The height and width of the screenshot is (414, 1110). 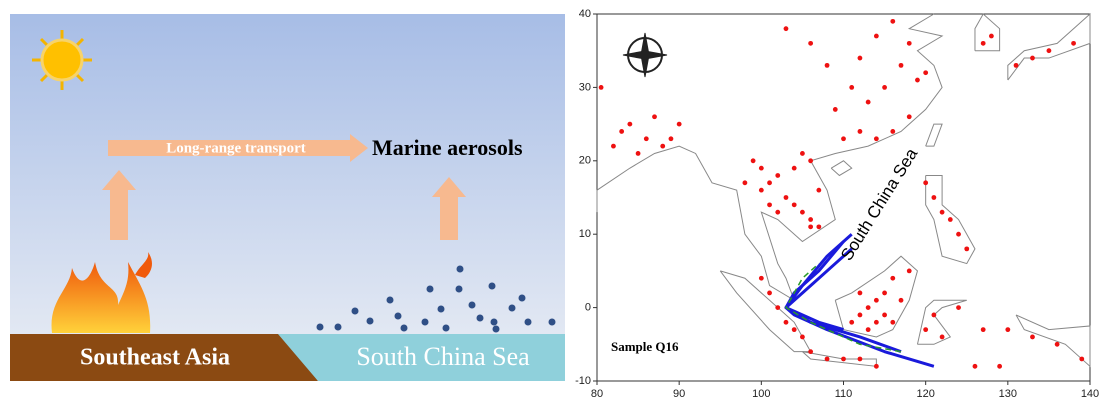 What do you see at coordinates (436, 299) in the screenshot?
I see `aerosol-particles` at bounding box center [436, 299].